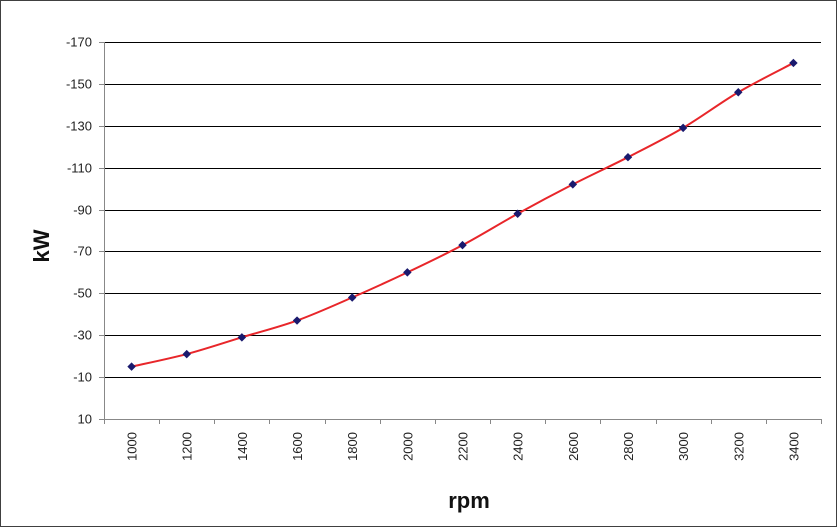 This screenshot has width=837, height=527. Describe the element at coordinates (82, 335) in the screenshot. I see `y-tick-label: -30` at that location.